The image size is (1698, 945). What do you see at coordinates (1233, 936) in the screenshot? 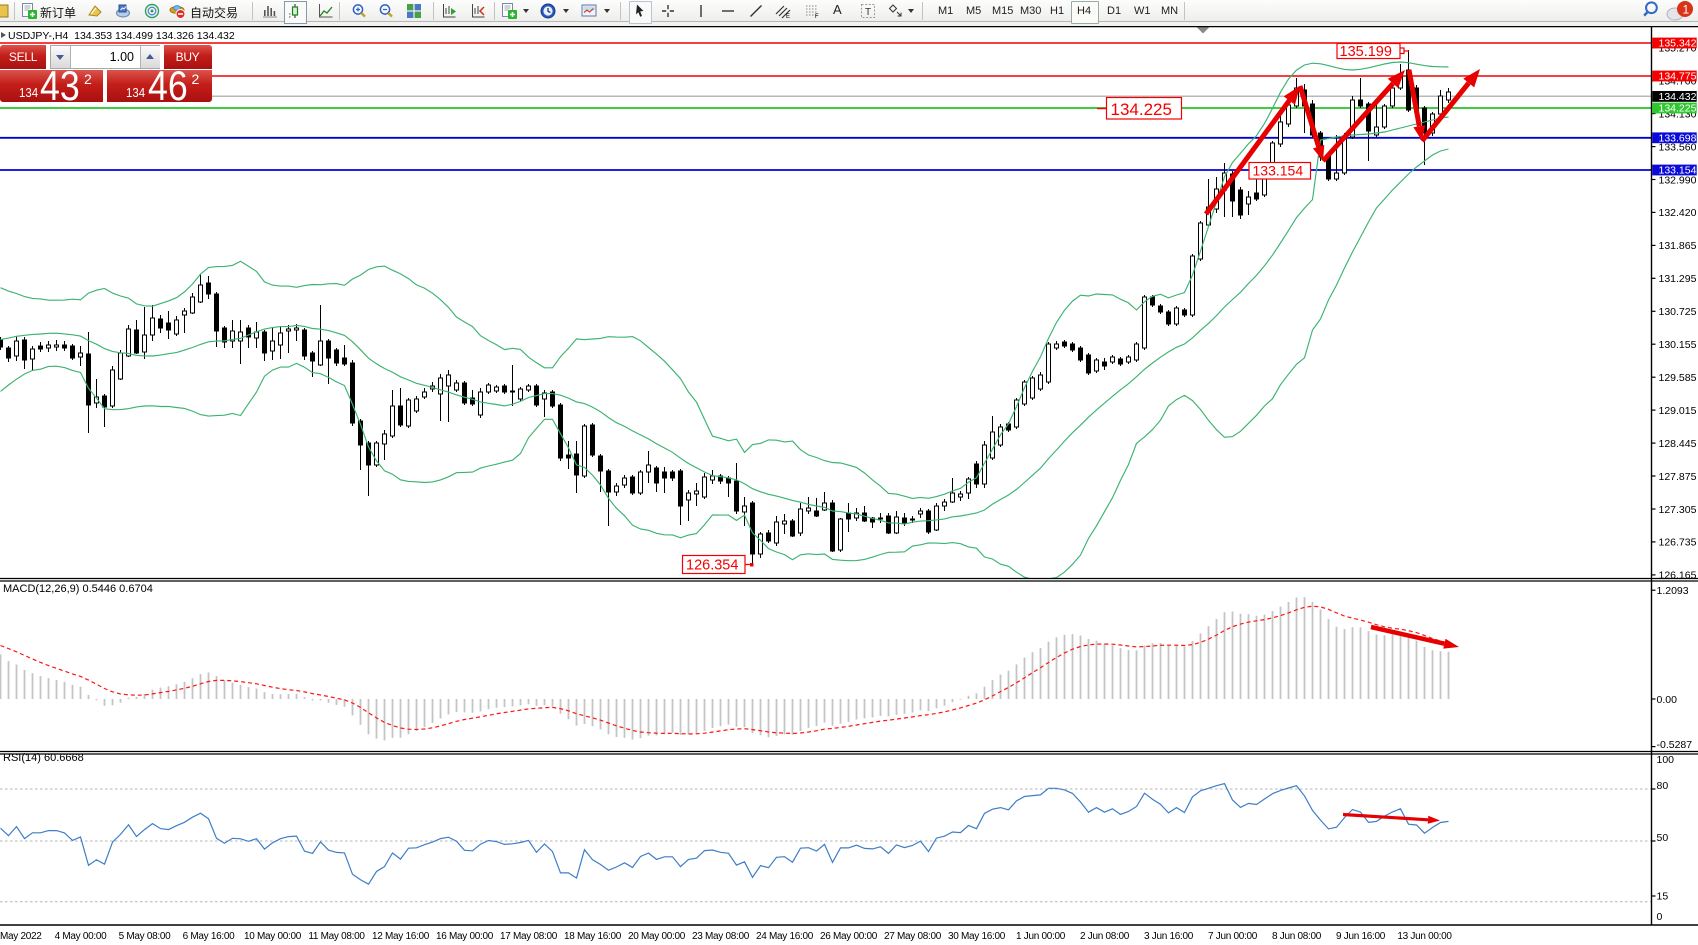
I see `svg-text: 7 Jun 00:00` at bounding box center [1233, 936].